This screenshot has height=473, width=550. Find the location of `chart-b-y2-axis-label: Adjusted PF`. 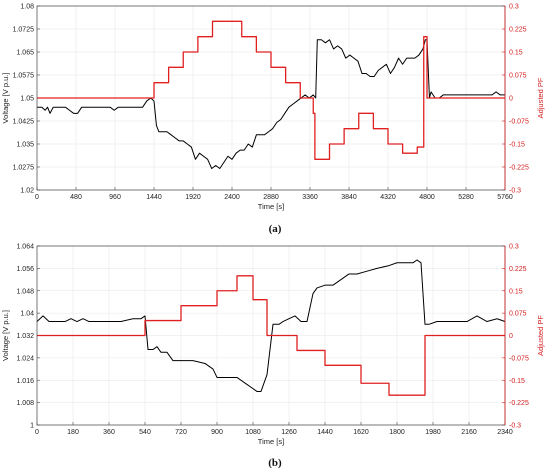

chart-b-y2-axis-label: Adjusted PF is located at coordinates (540, 335).